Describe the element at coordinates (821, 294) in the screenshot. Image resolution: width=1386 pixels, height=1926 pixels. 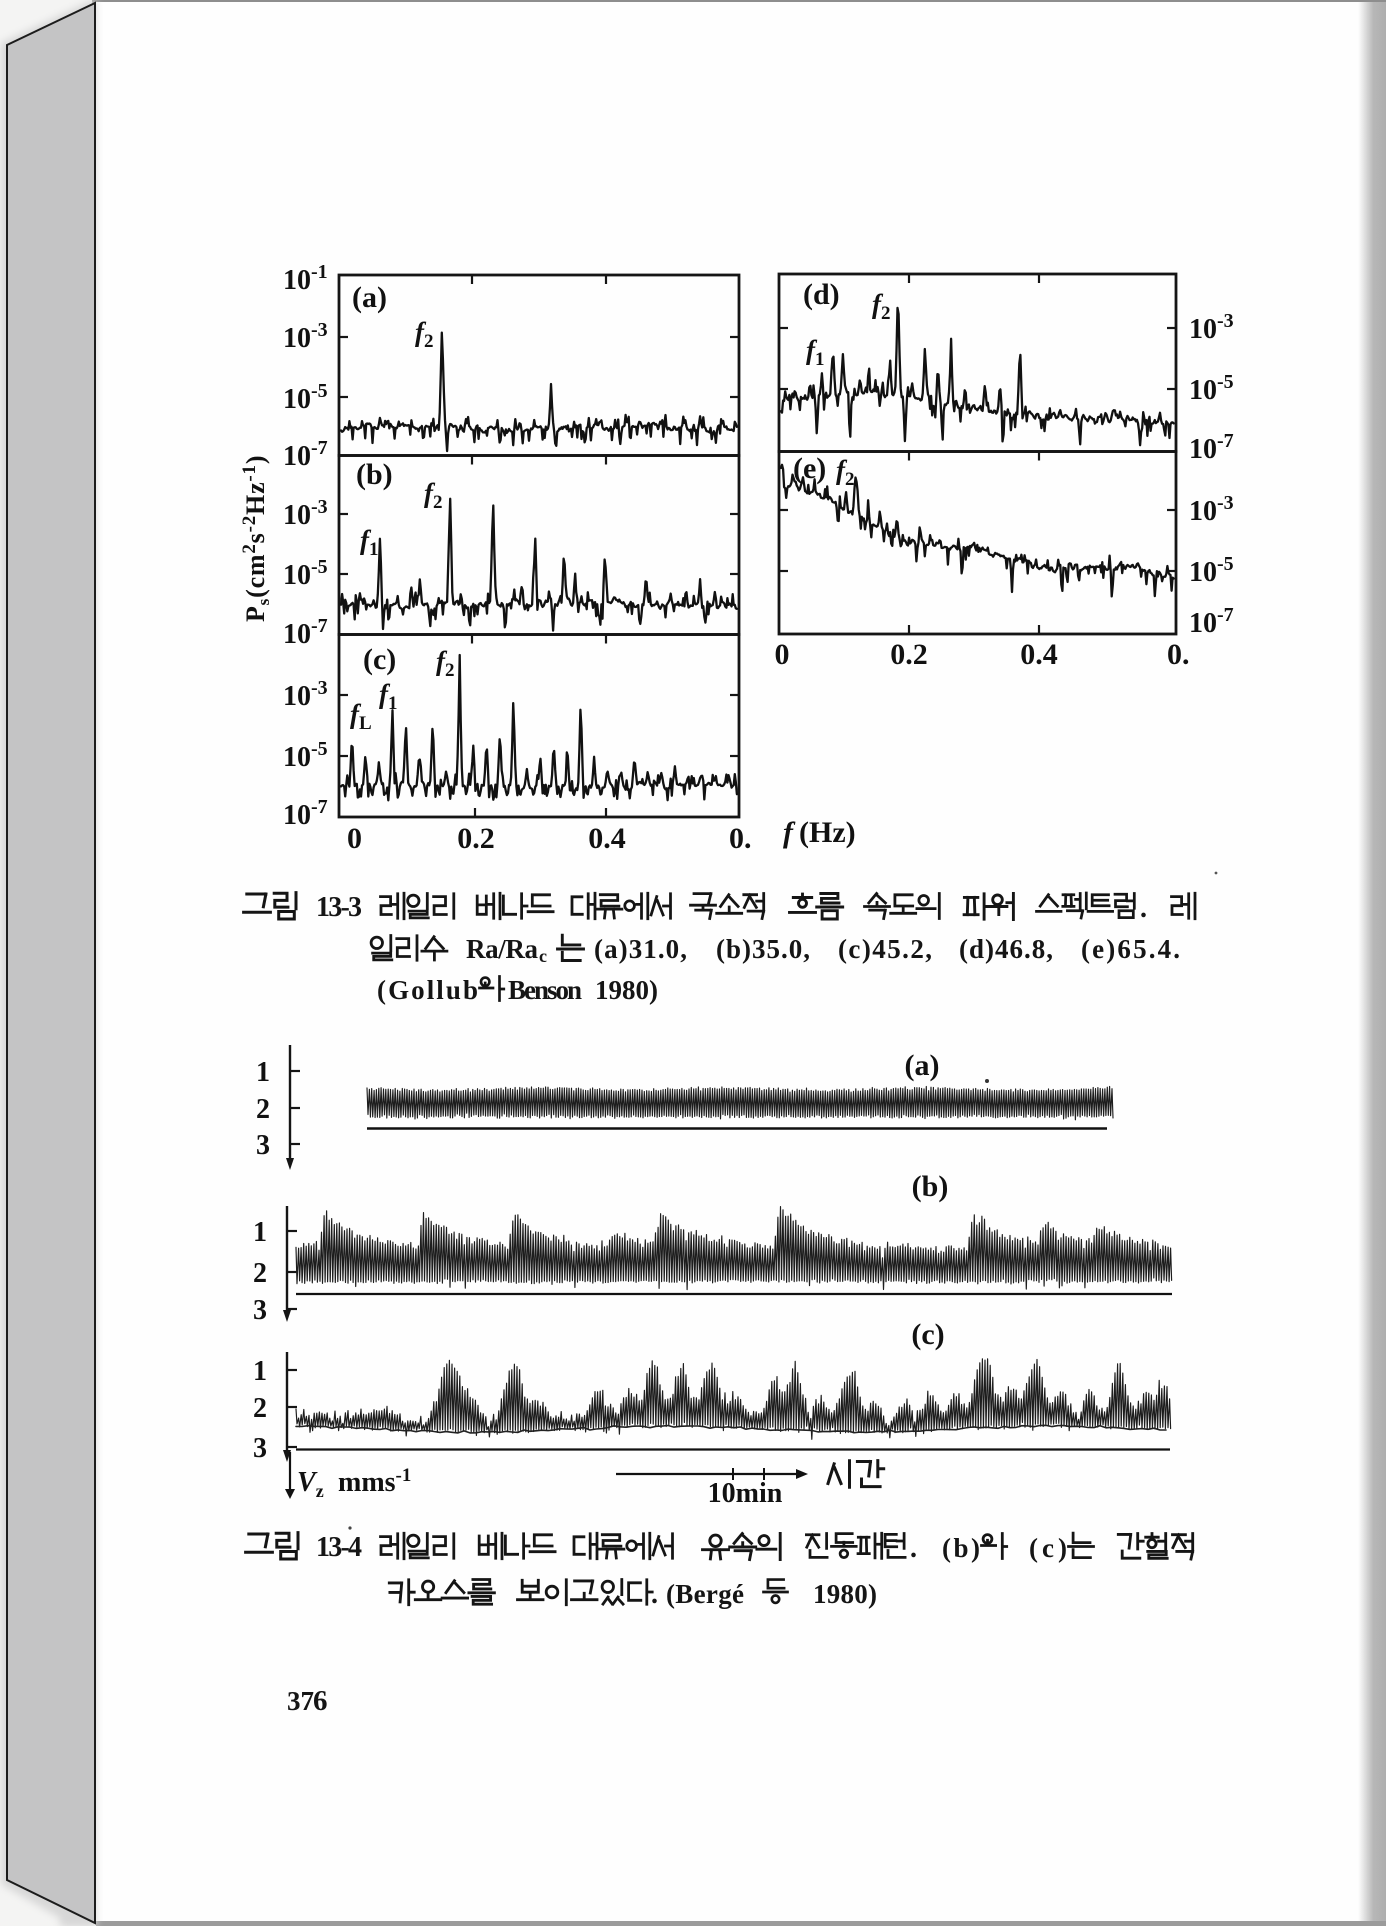
I see `svg-text: (d)` at that location.